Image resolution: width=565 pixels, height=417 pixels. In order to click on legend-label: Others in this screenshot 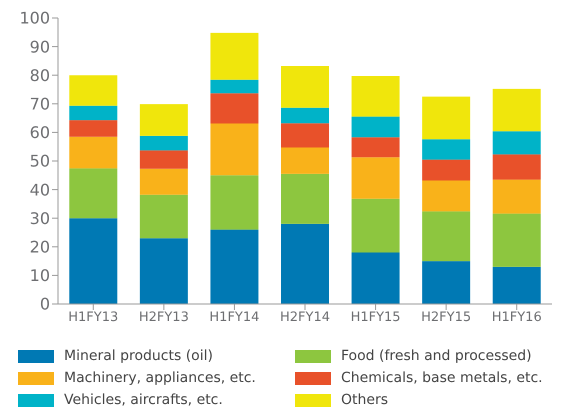, I will do `click(364, 400)`.